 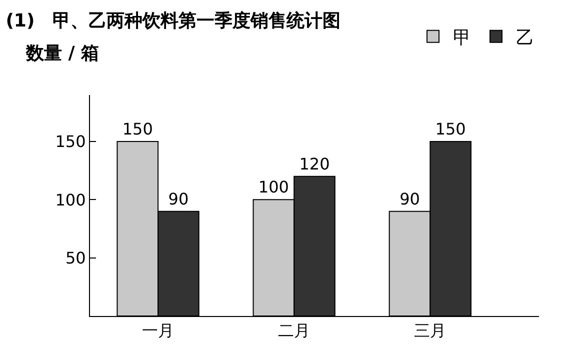 What do you see at coordinates (294, 330) in the screenshot?
I see `x-tick-label: 二月` at bounding box center [294, 330].